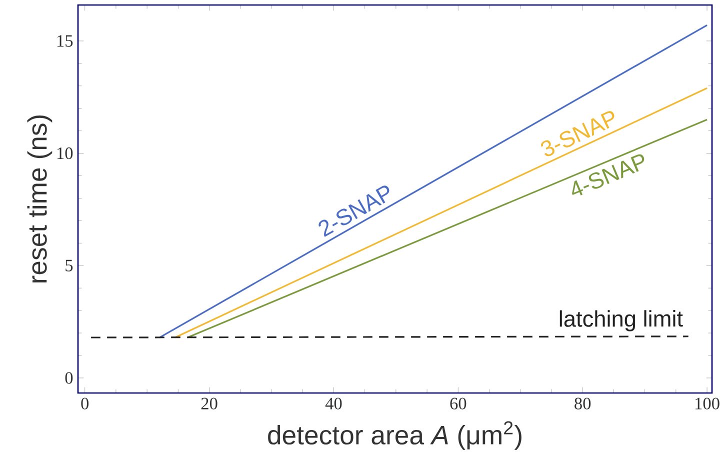 The height and width of the screenshot is (472, 725). I want to click on x-tick-label: 80, so click(582, 404).